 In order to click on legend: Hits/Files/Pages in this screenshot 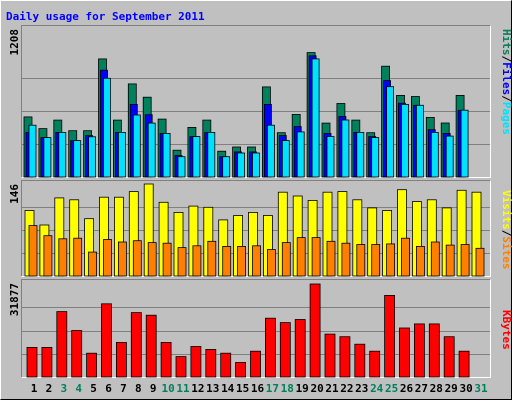, I will do `click(506, 82)`.